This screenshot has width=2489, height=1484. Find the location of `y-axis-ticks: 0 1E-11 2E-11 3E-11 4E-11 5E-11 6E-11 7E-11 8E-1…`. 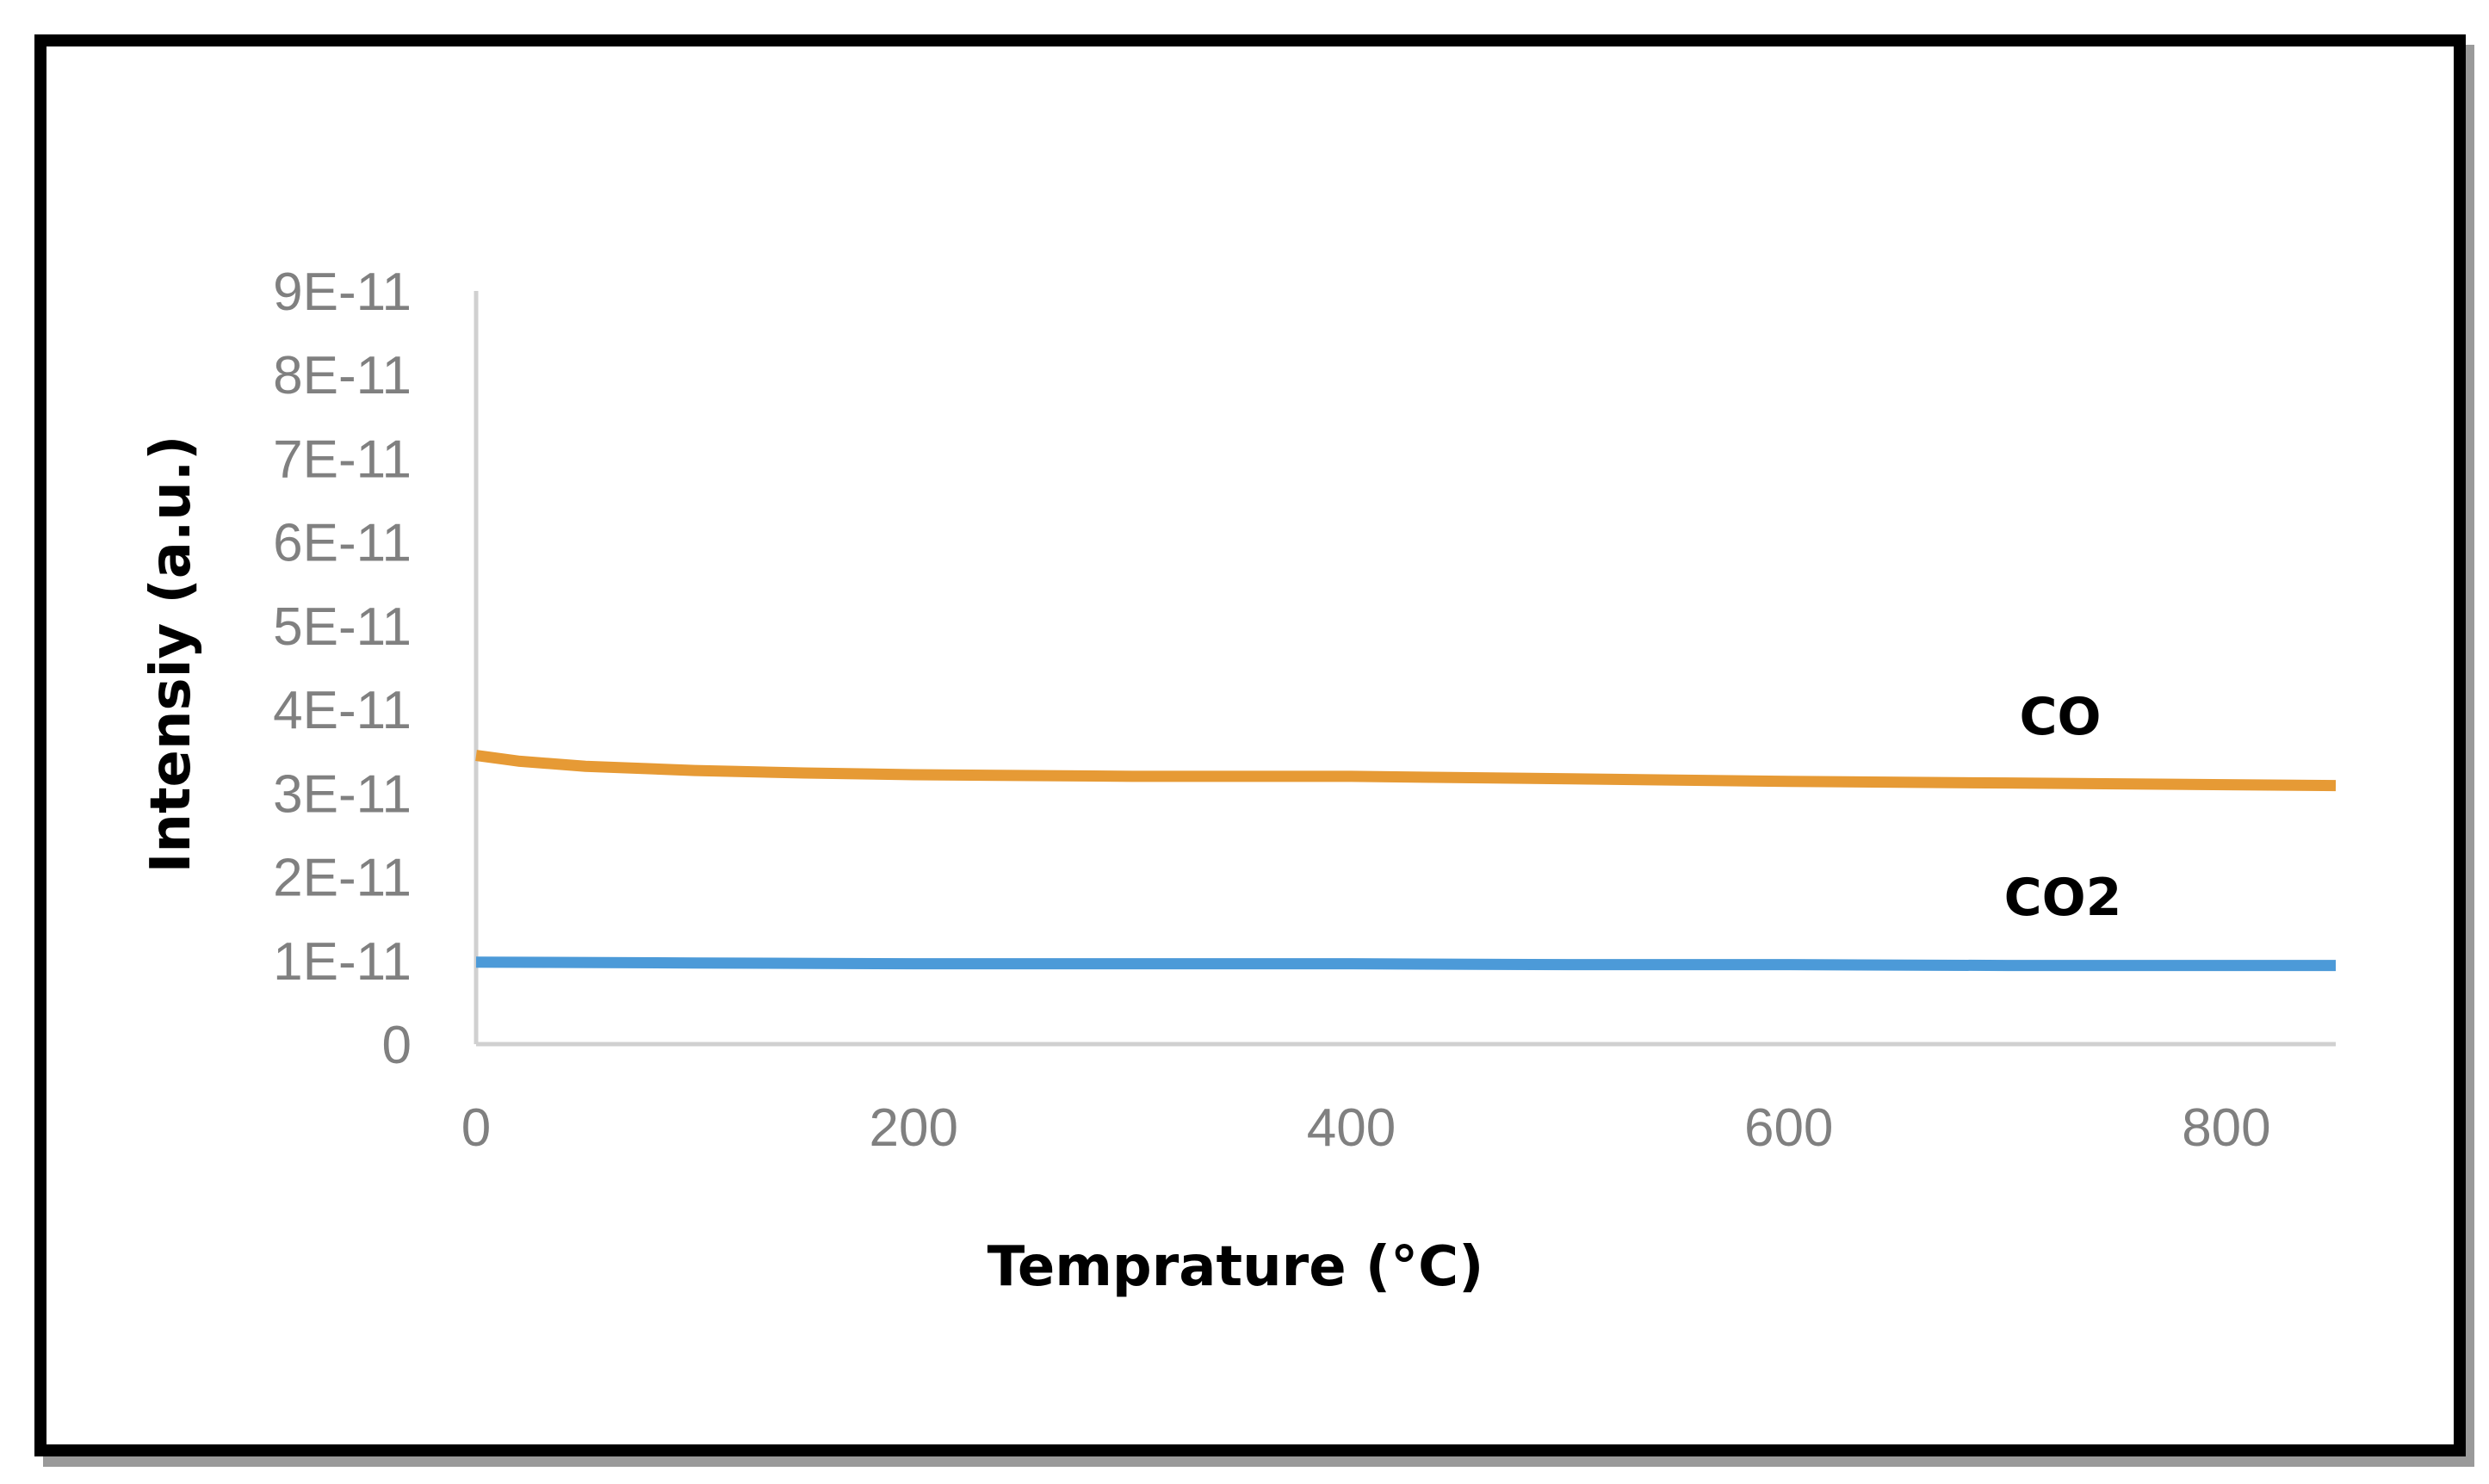

y-axis-ticks: 0 1E-11 2E-11 3E-11 4E-11 5E-11 6E-11 7E-11 8E-1… is located at coordinates (342, 669).